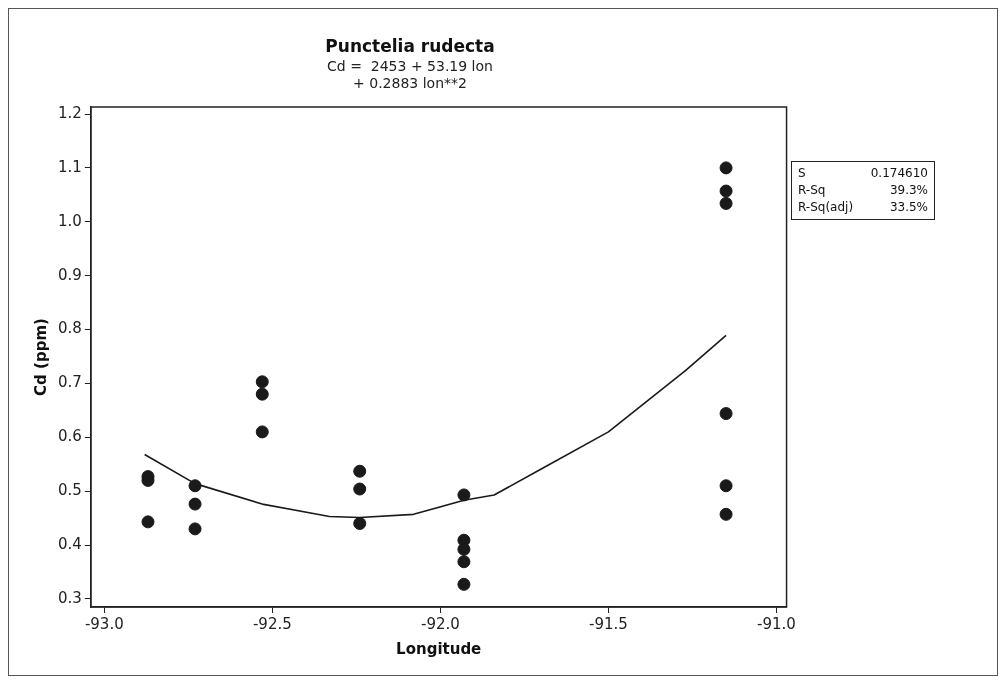  I want to click on y-tick-label: 0.5, so click(70, 490).